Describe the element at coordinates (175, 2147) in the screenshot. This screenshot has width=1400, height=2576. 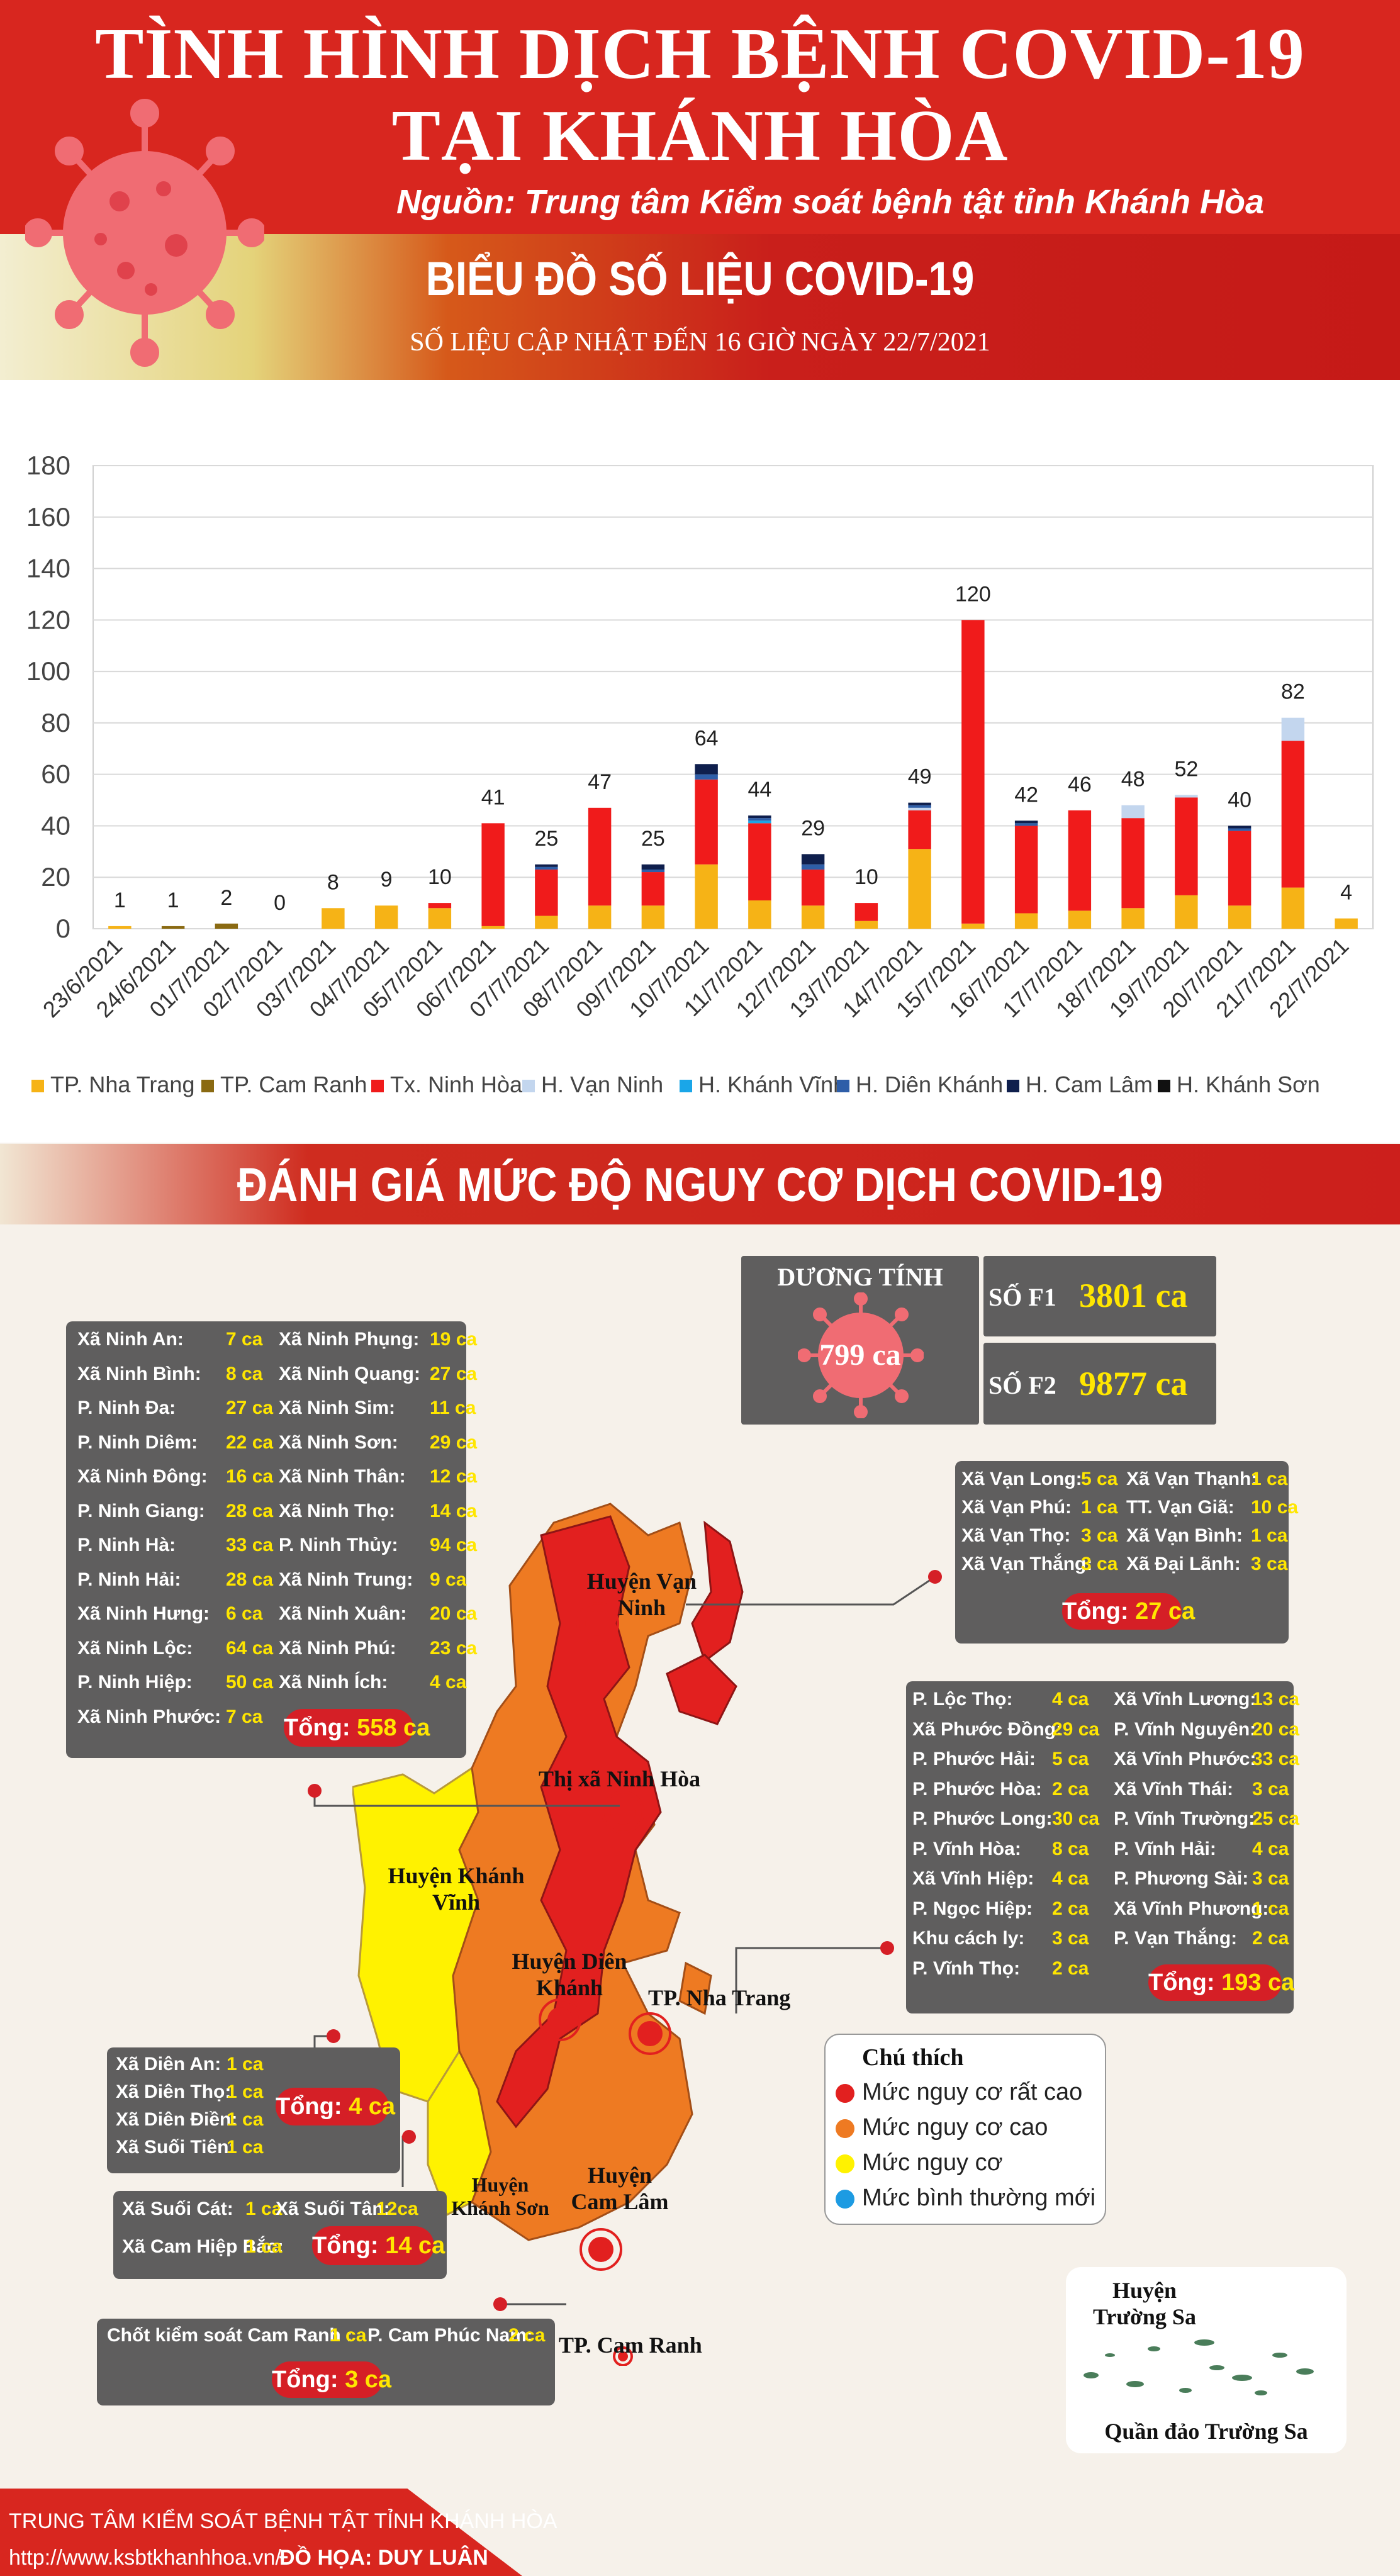
I see `ward-name: Xã Suối Tiên:` at that location.